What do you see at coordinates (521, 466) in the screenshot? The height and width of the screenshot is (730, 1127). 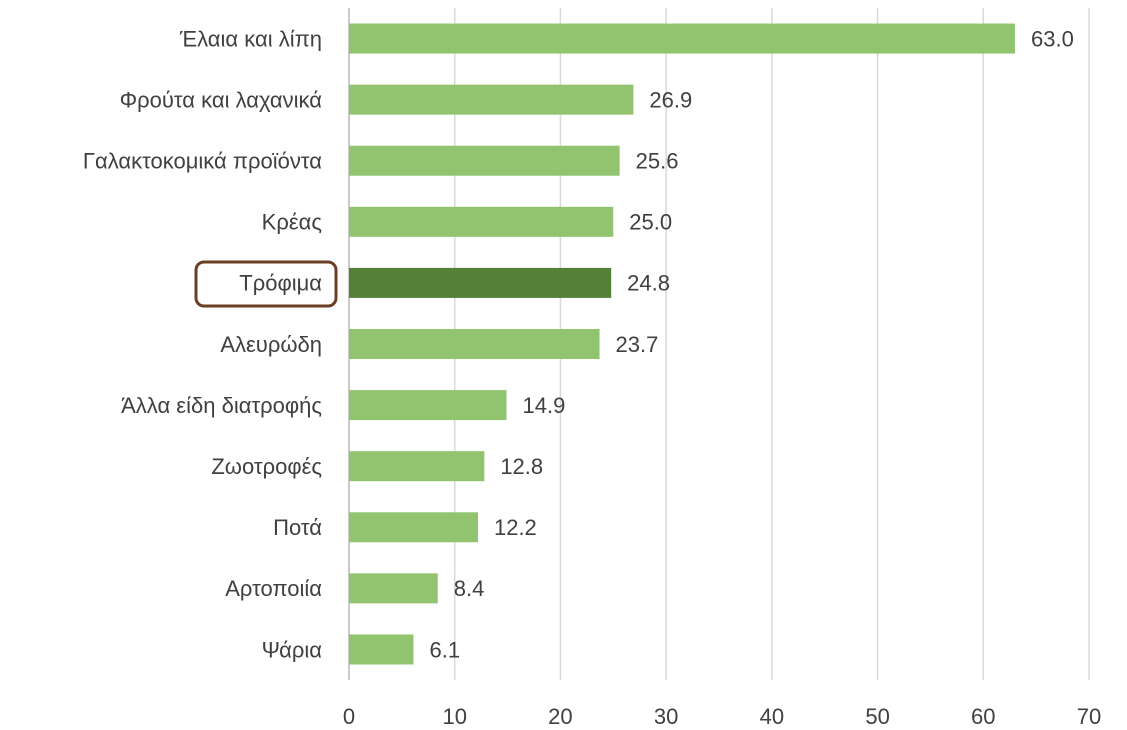 I see `data-label: 12.8` at bounding box center [521, 466].